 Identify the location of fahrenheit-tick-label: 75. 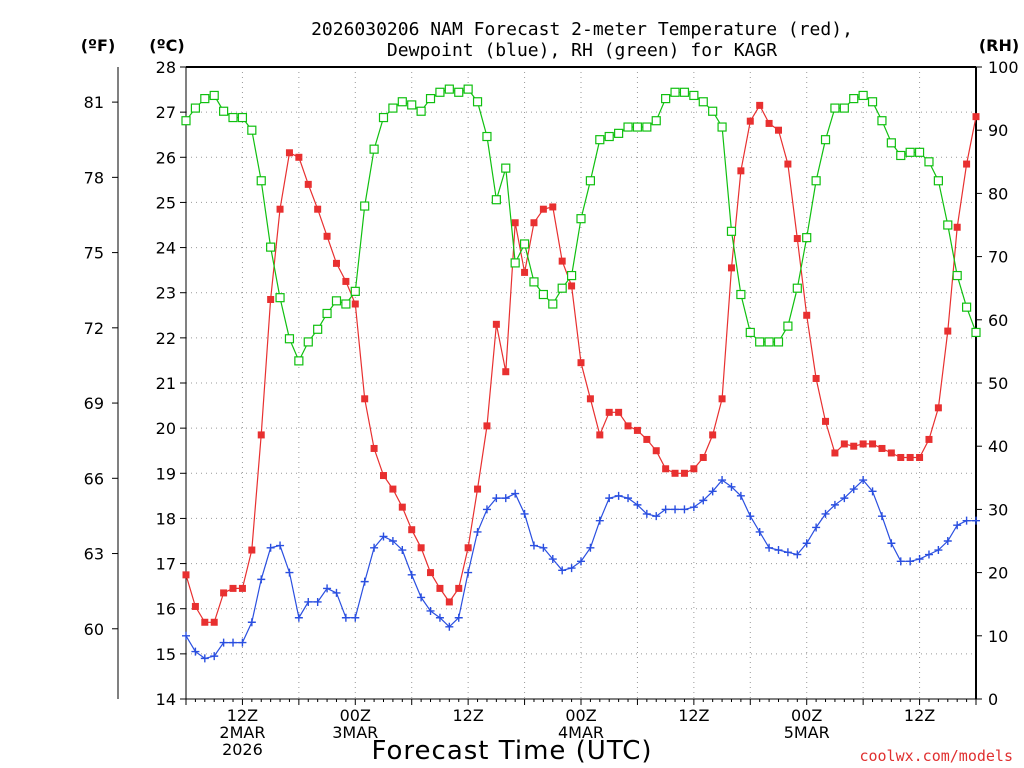
(94, 253).